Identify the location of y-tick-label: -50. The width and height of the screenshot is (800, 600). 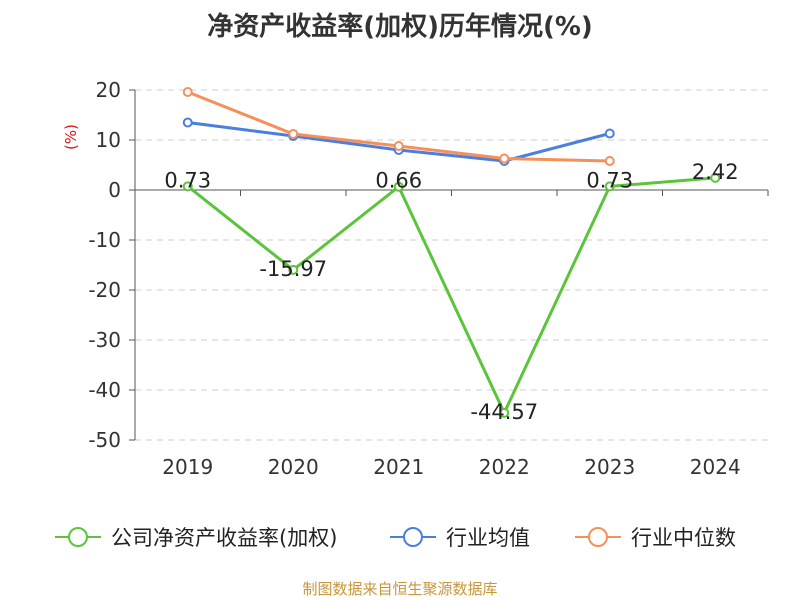
(104, 440).